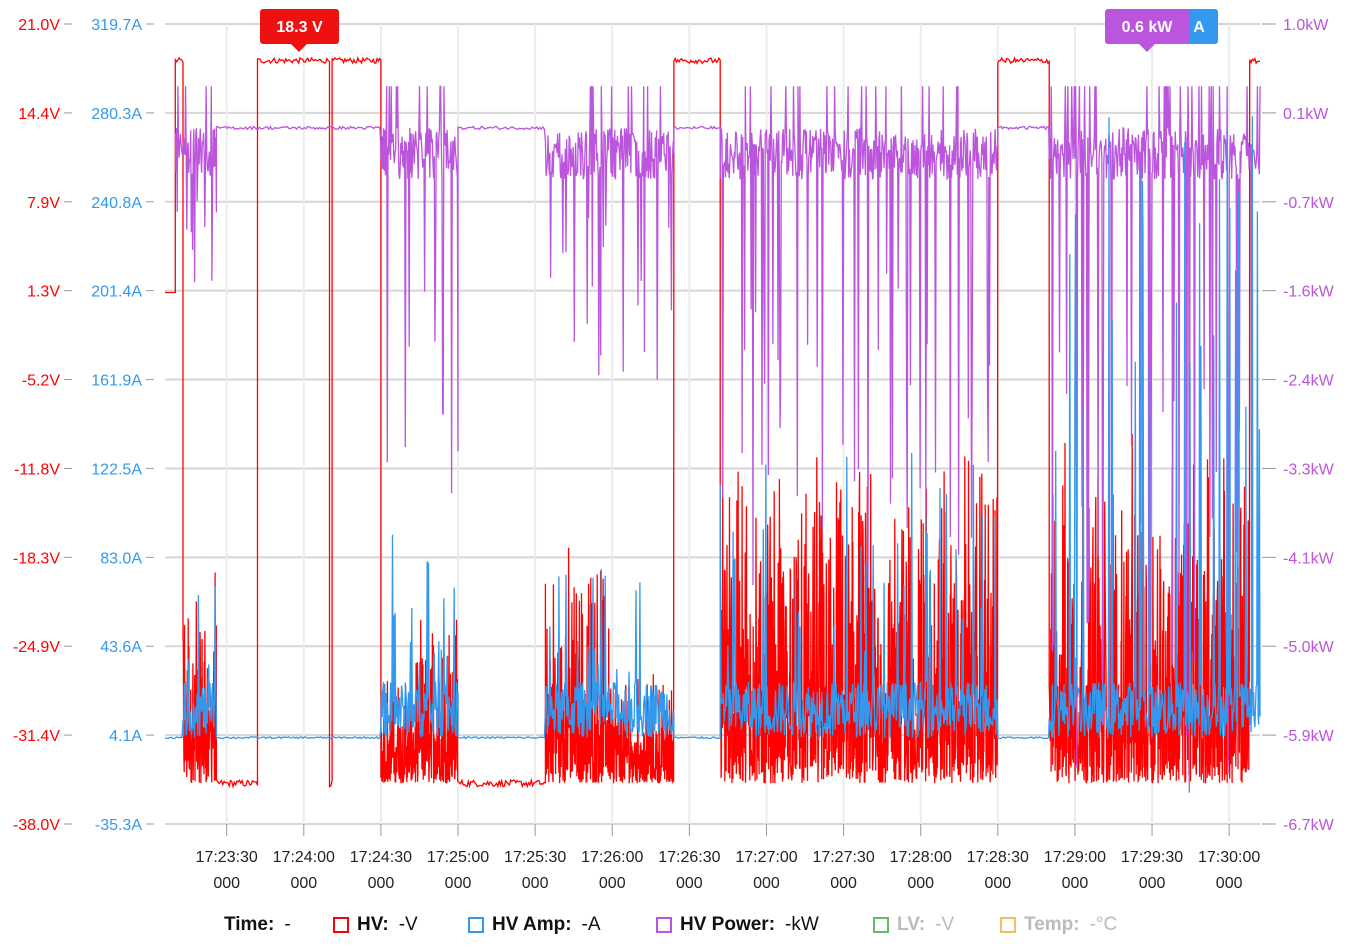 This screenshot has width=1350, height=947. Describe the element at coordinates (39, 25) in the screenshot. I see `y-tick-label-hv: 21.0V` at that location.